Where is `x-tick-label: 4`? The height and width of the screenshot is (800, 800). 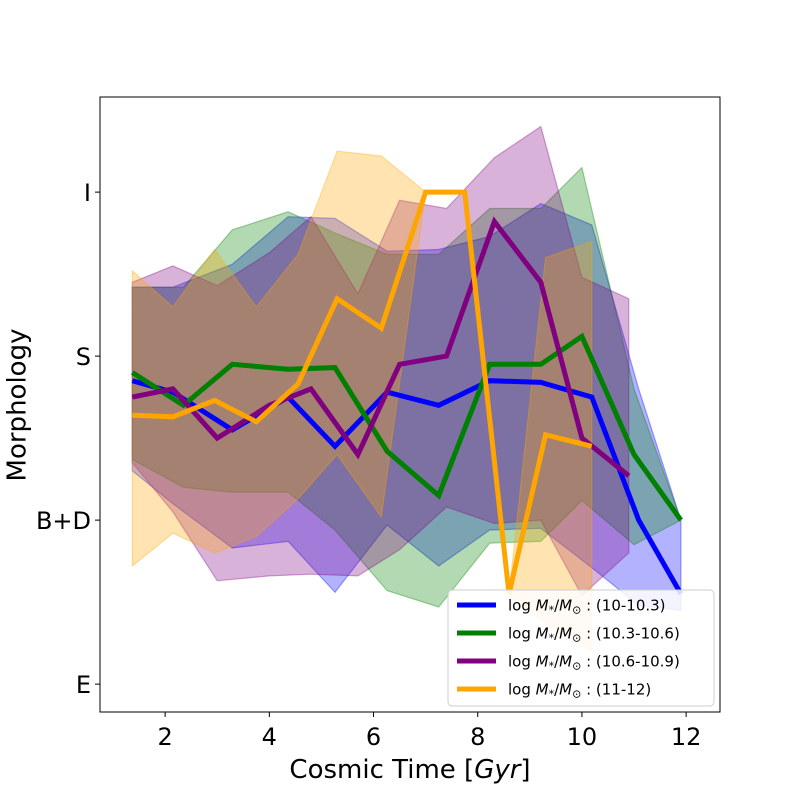 x-tick-label: 4 is located at coordinates (269, 737).